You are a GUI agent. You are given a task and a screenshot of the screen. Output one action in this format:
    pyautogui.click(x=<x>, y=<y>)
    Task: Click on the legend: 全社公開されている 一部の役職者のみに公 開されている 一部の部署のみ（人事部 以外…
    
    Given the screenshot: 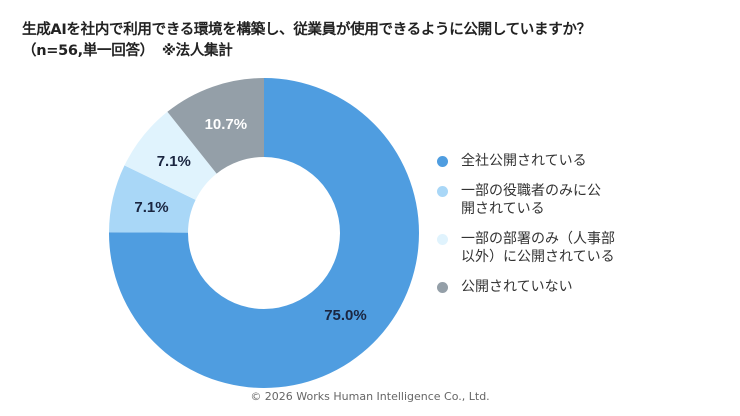 What is the action you would take?
    pyautogui.click(x=533, y=230)
    